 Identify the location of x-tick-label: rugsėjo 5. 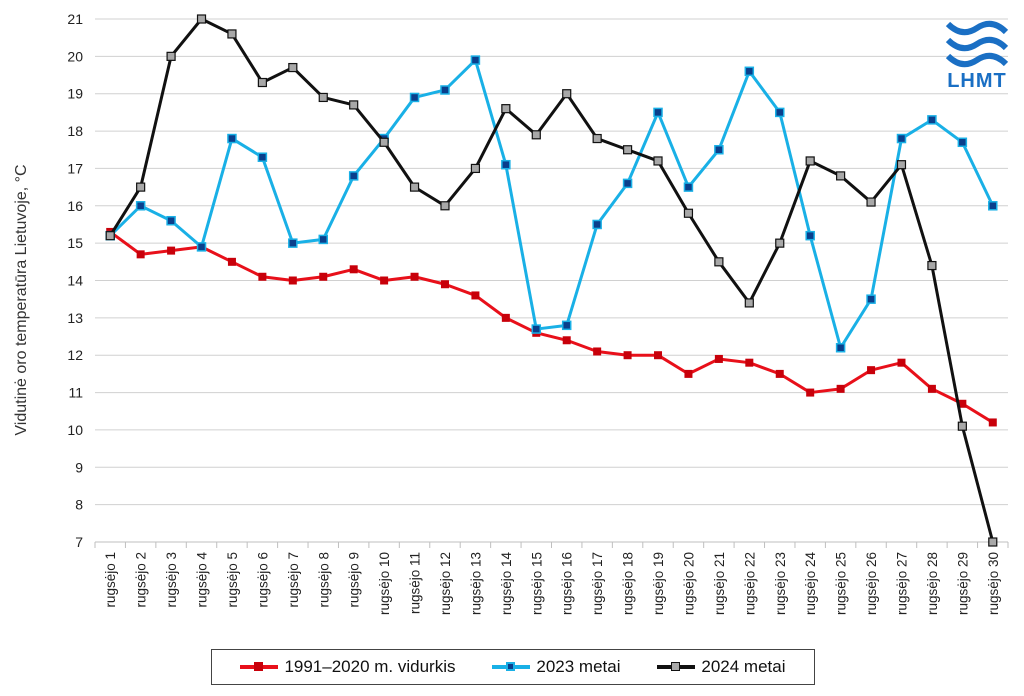
(232, 580).